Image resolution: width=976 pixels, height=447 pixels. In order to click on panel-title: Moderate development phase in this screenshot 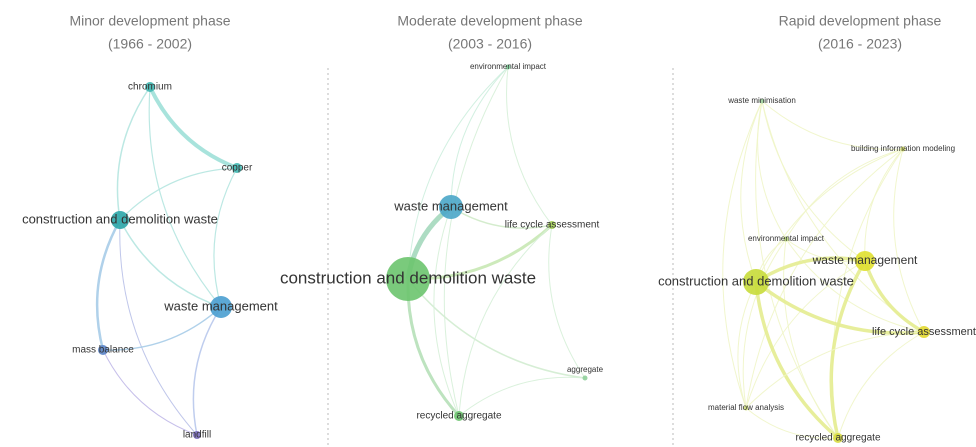, I will do `click(489, 21)`.